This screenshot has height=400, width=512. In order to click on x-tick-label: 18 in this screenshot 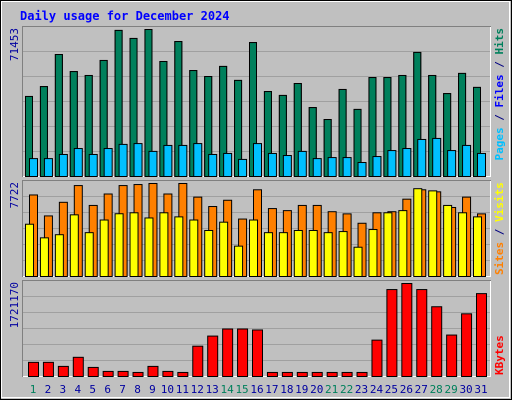, I will do `click(286, 389)`.